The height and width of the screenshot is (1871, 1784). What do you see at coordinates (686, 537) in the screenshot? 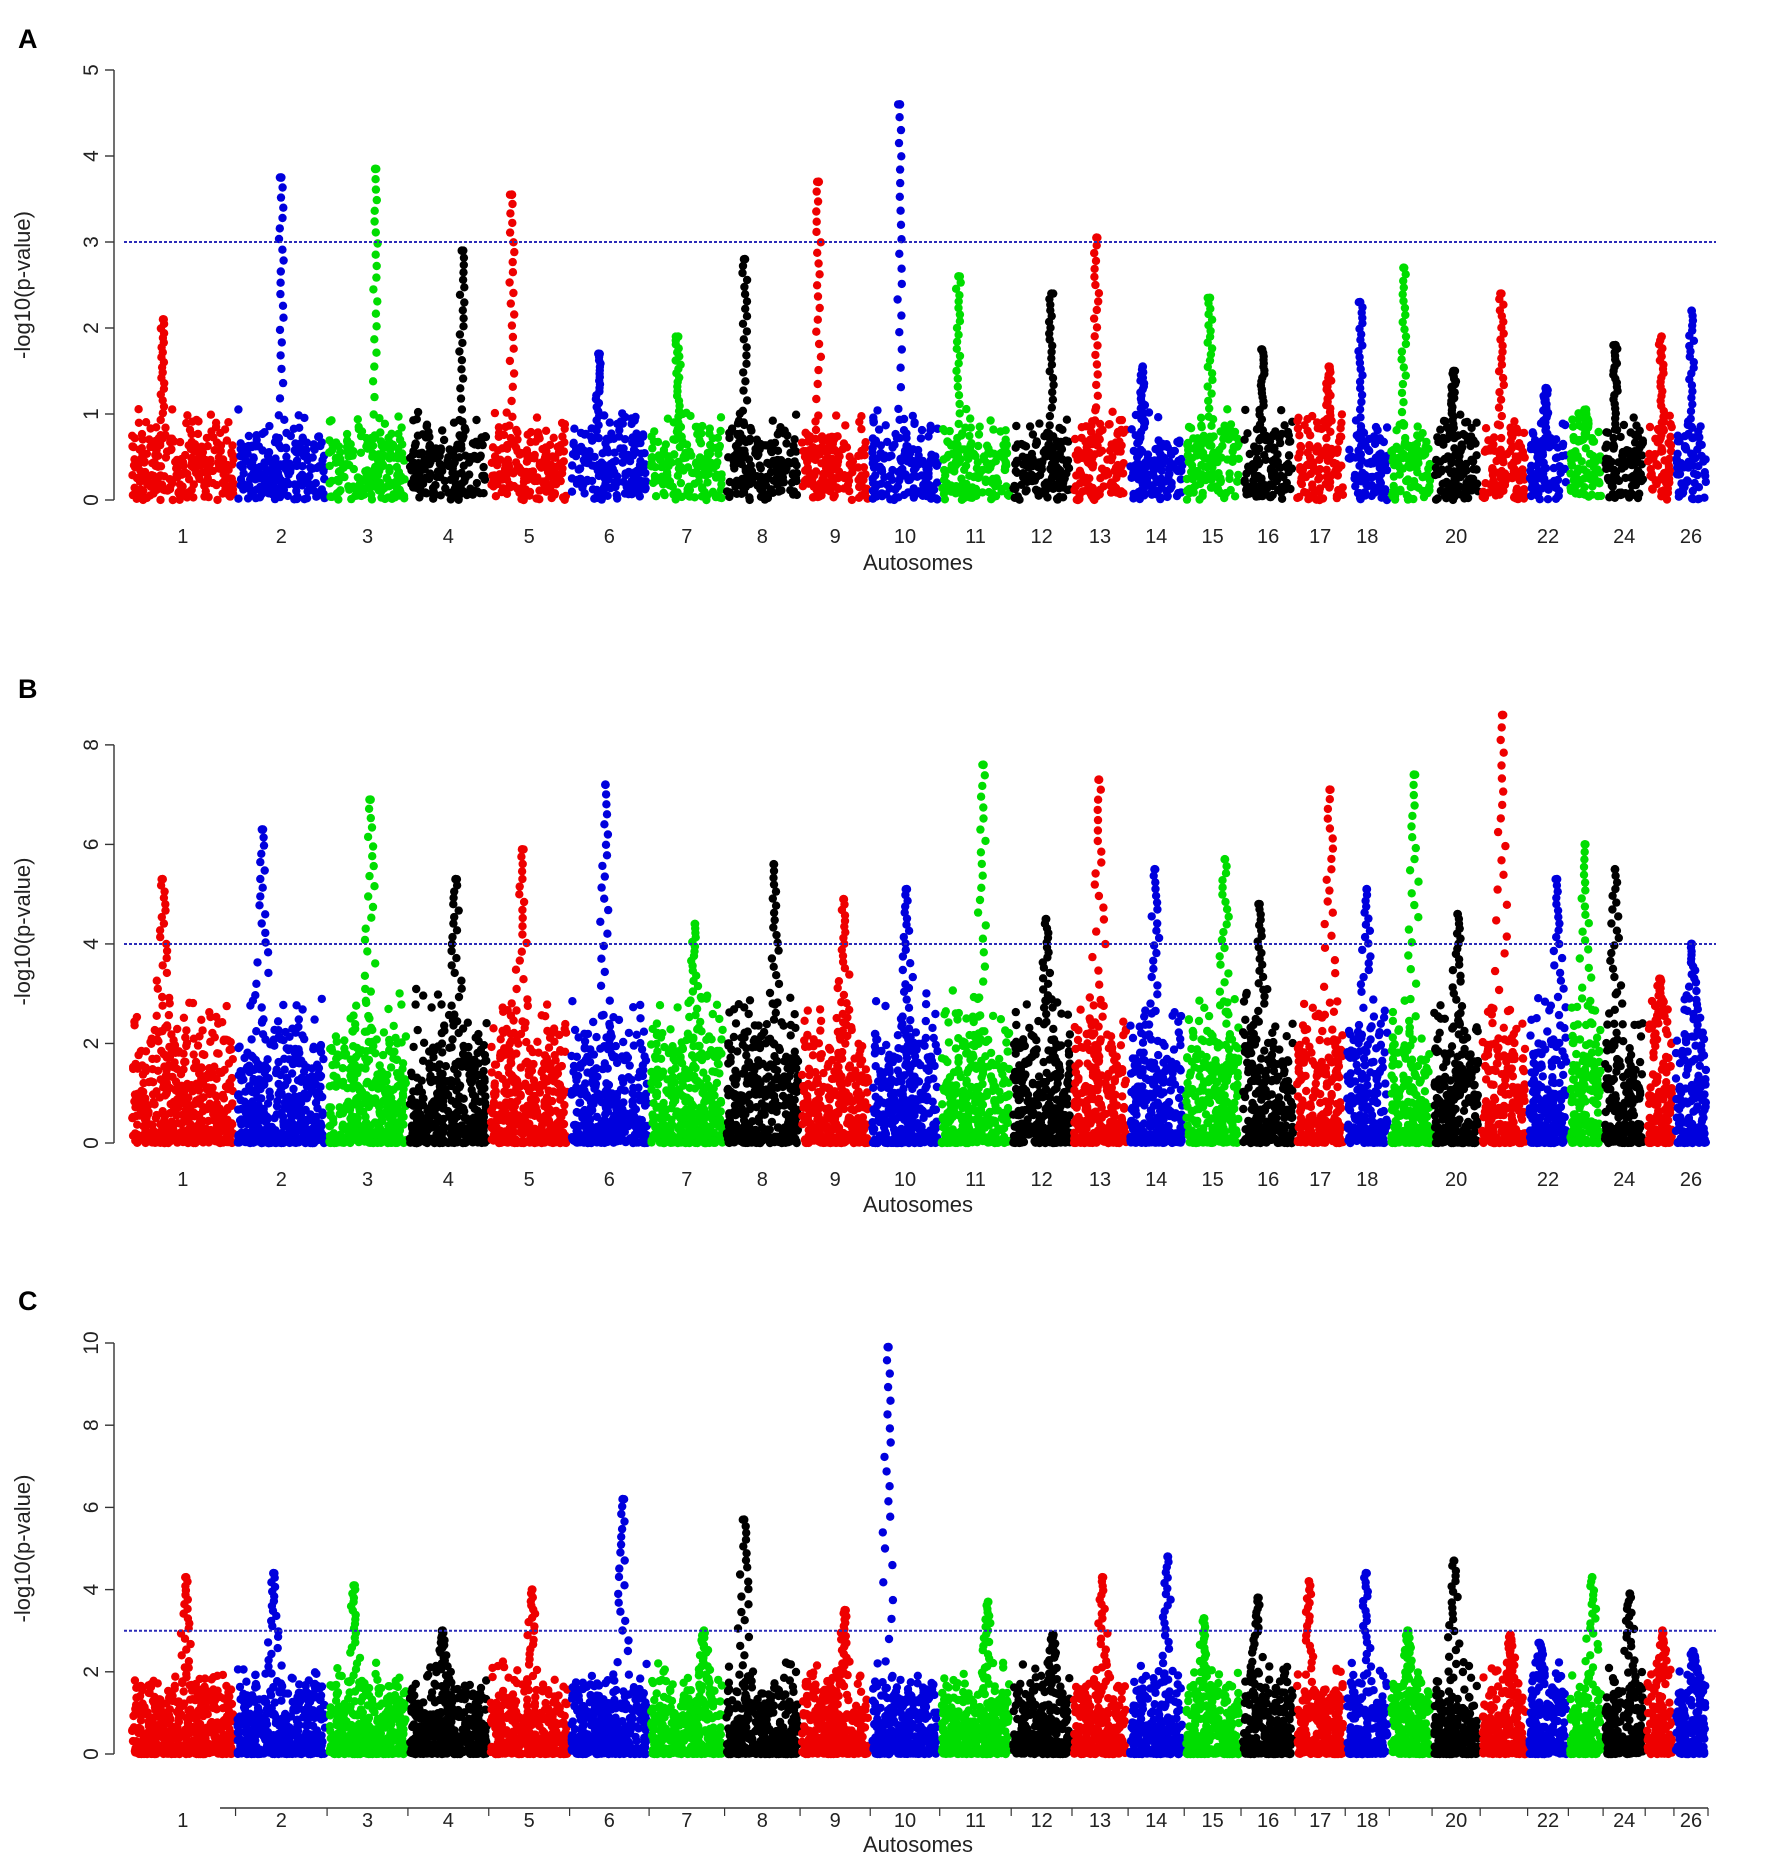
I see `x-tick-label: 7` at bounding box center [686, 537].